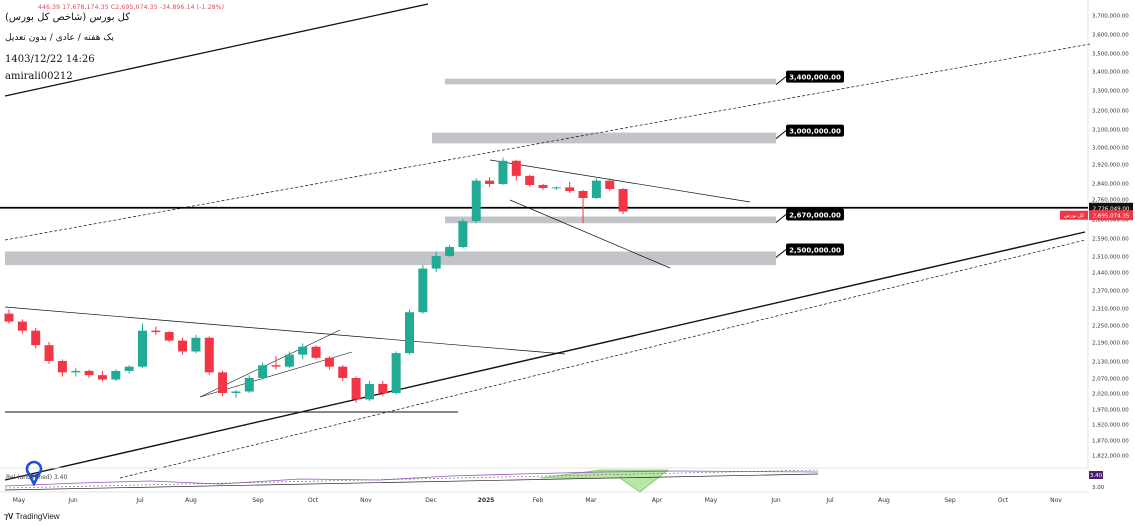 Image resolution: width=1135 pixels, height=526 pixels. What do you see at coordinates (1110, 457) in the screenshot?
I see `y-tick-label: 1,822,000.00` at bounding box center [1110, 457].